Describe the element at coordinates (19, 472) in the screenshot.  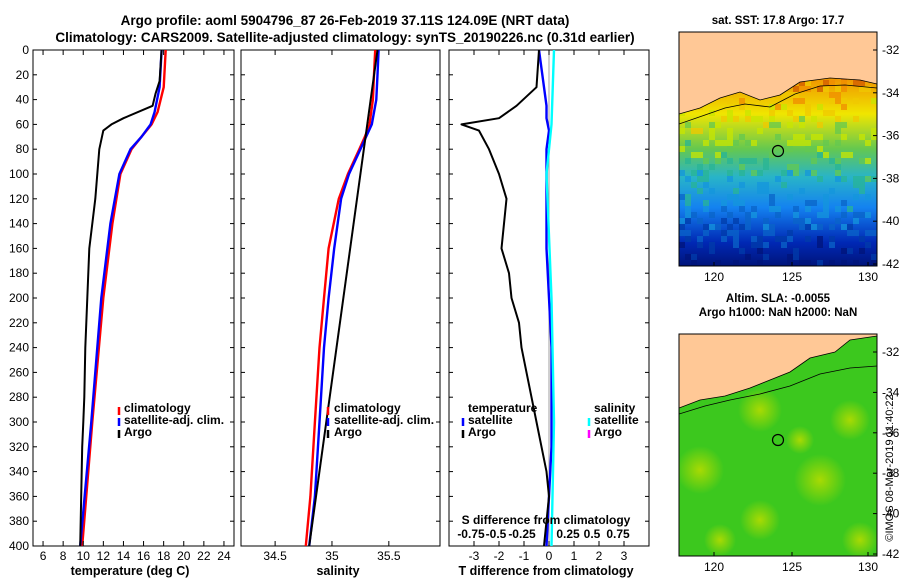
I see `y-tick-label: 340` at that location.